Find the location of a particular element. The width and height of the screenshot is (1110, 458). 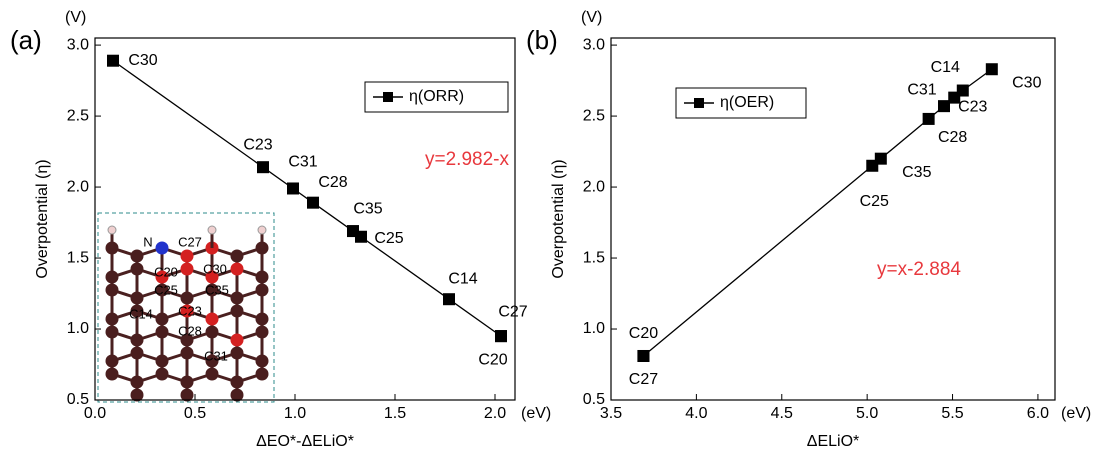

inset-label: C35 is located at coordinates (217, 289).